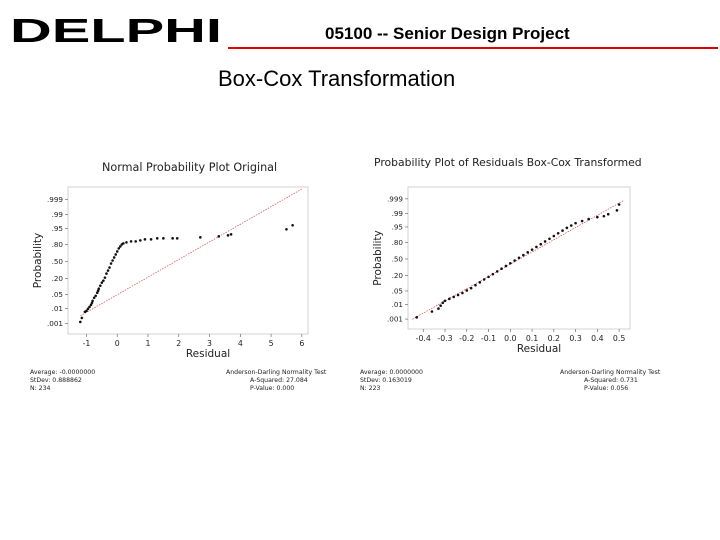 This screenshot has height=540, width=720. Describe the element at coordinates (395, 198) in the screenshot. I see `y-tick-label: .999` at that location.